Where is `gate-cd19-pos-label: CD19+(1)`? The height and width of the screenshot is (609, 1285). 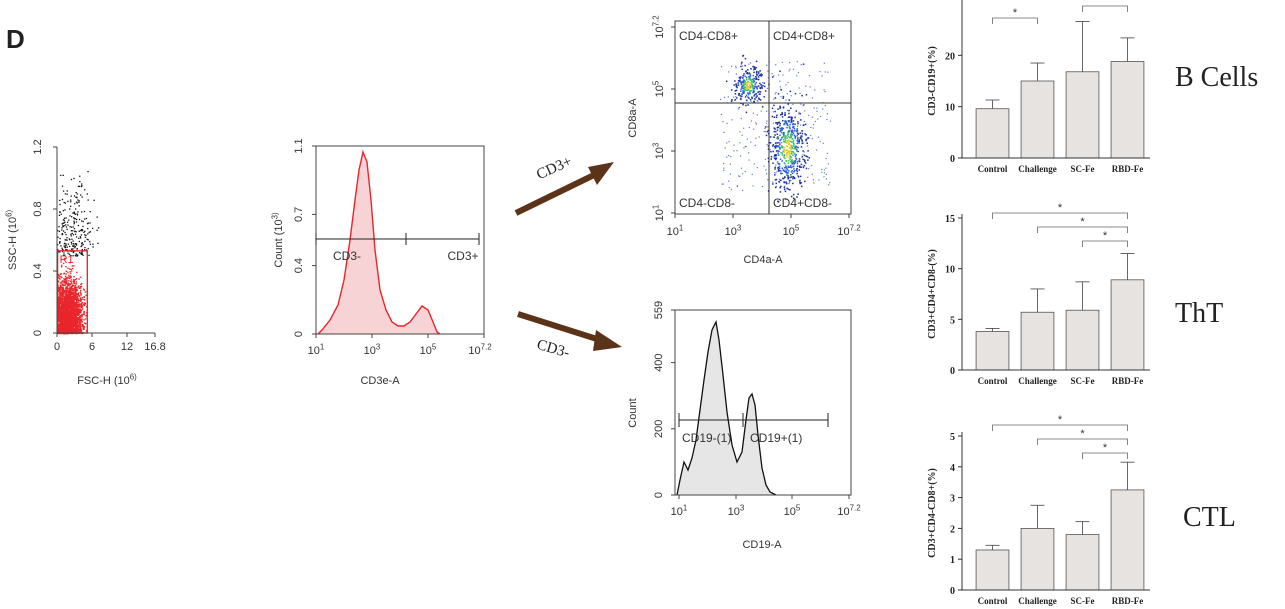 gate-cd19-pos-label: CD19+(1) is located at coordinates (776, 438).